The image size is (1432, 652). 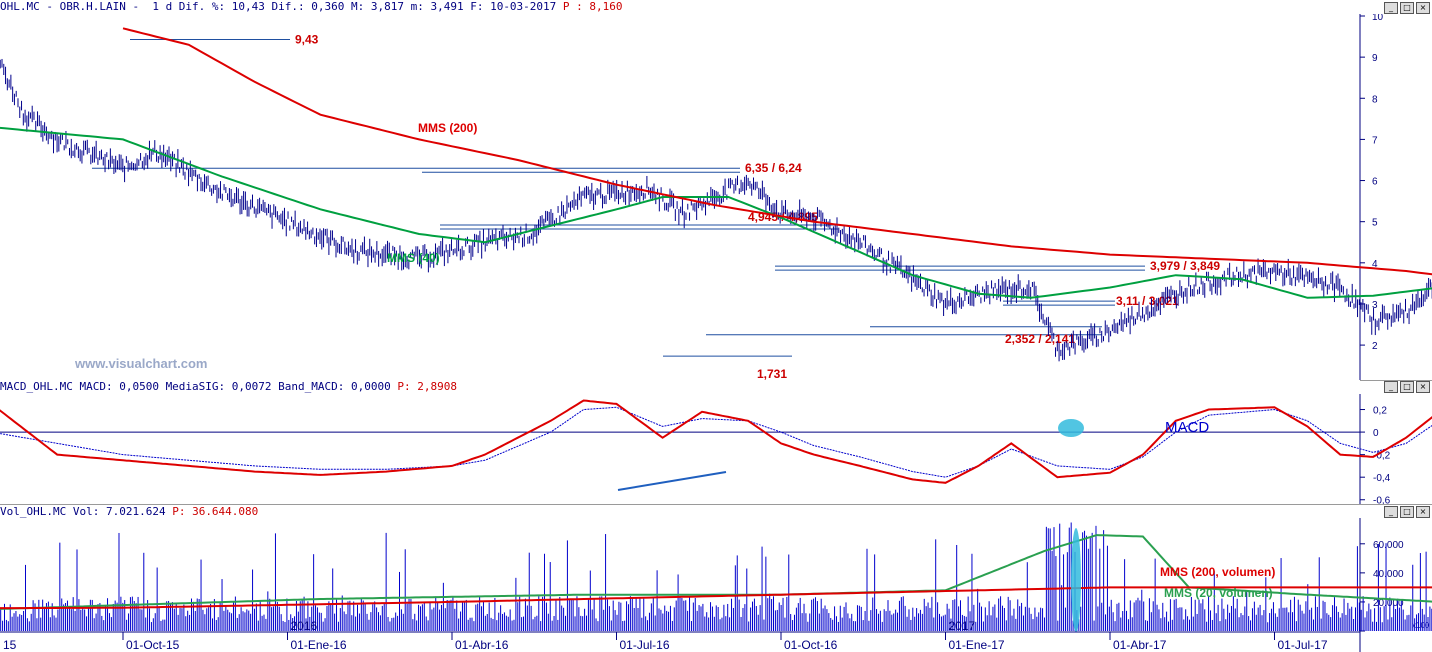 I want to click on mms200-label: MMS (200), so click(x=447, y=128).